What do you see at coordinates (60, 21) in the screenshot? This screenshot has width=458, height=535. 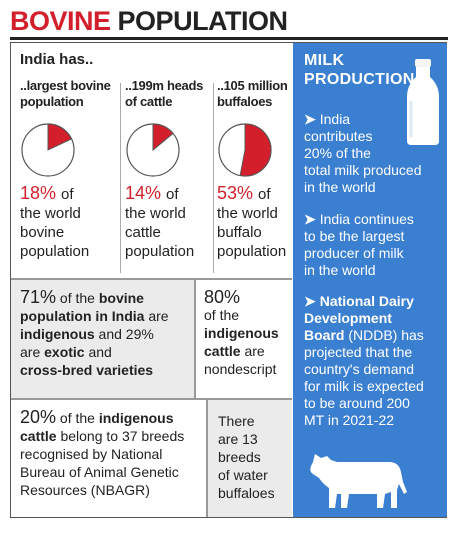 I see `title-part1: BOVINE` at bounding box center [60, 21].